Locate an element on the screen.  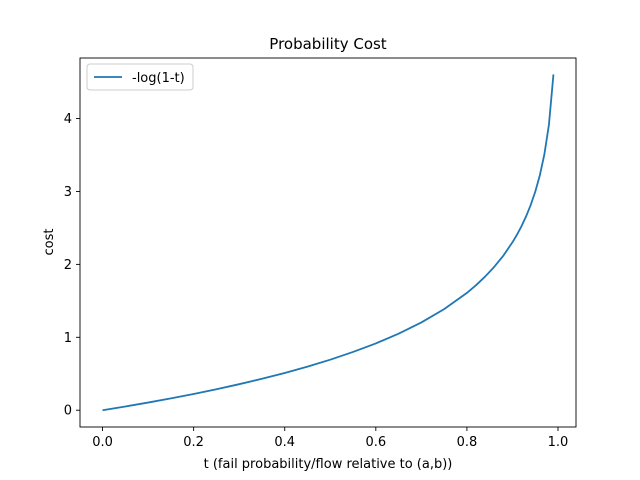
x-tick-label-5: 1.0 is located at coordinates (558, 442).